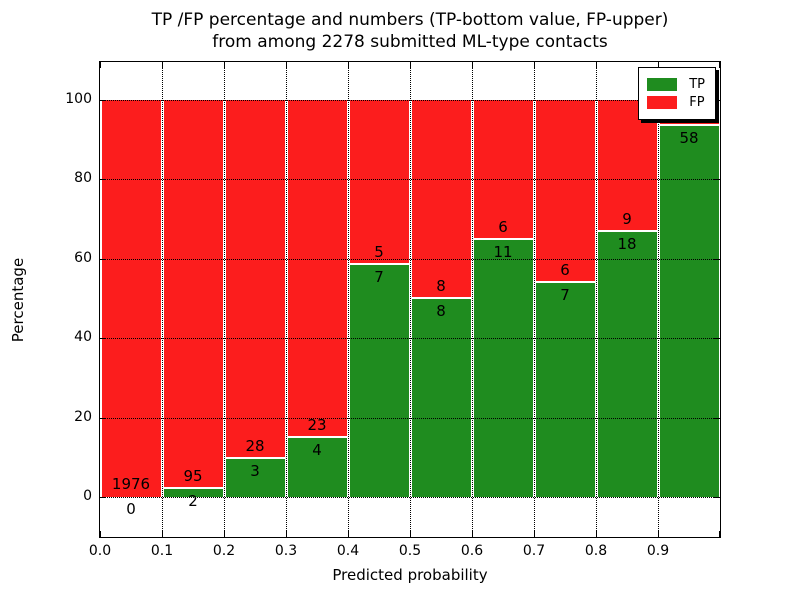 This screenshot has height=600, width=800. Describe the element at coordinates (627, 244) in the screenshot. I see `tp-count-label: 18` at that location.